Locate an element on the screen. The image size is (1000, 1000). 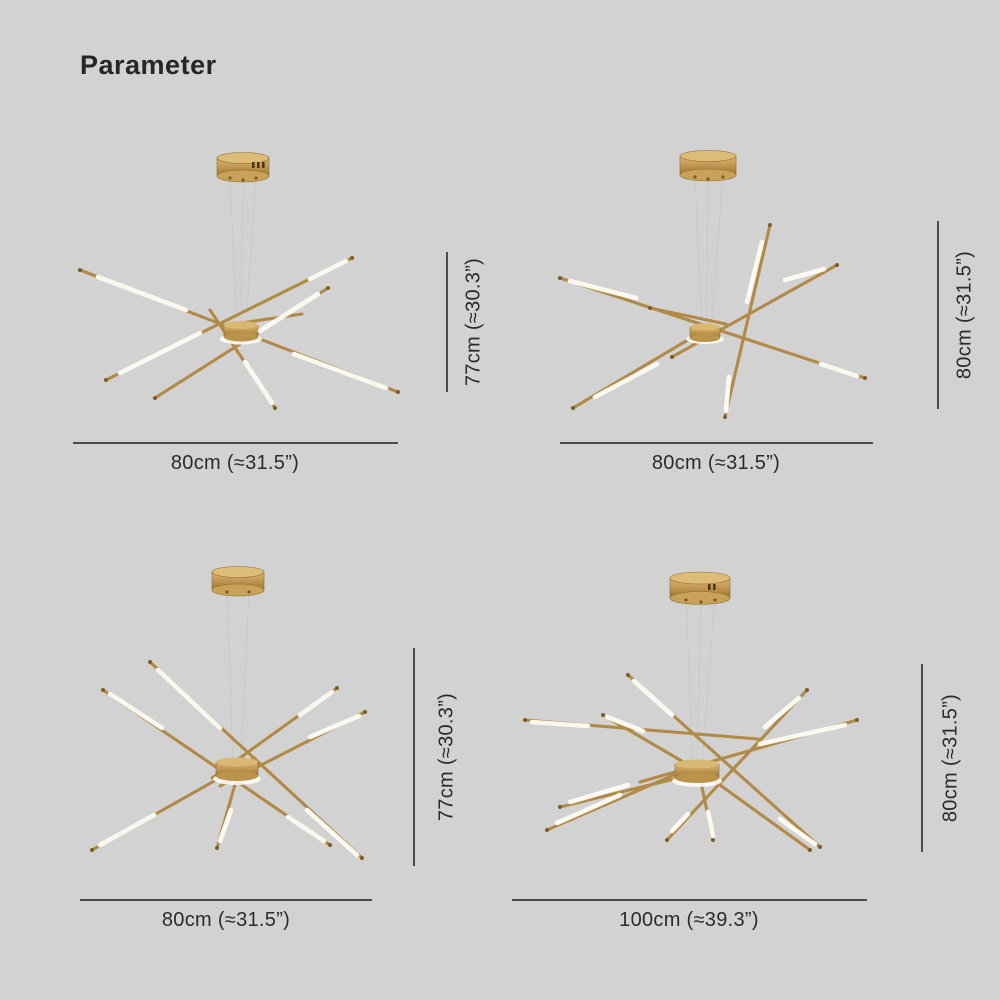
width-dimension-label-variant-4: 100cm (≈39.3”) is located at coordinates (689, 920).